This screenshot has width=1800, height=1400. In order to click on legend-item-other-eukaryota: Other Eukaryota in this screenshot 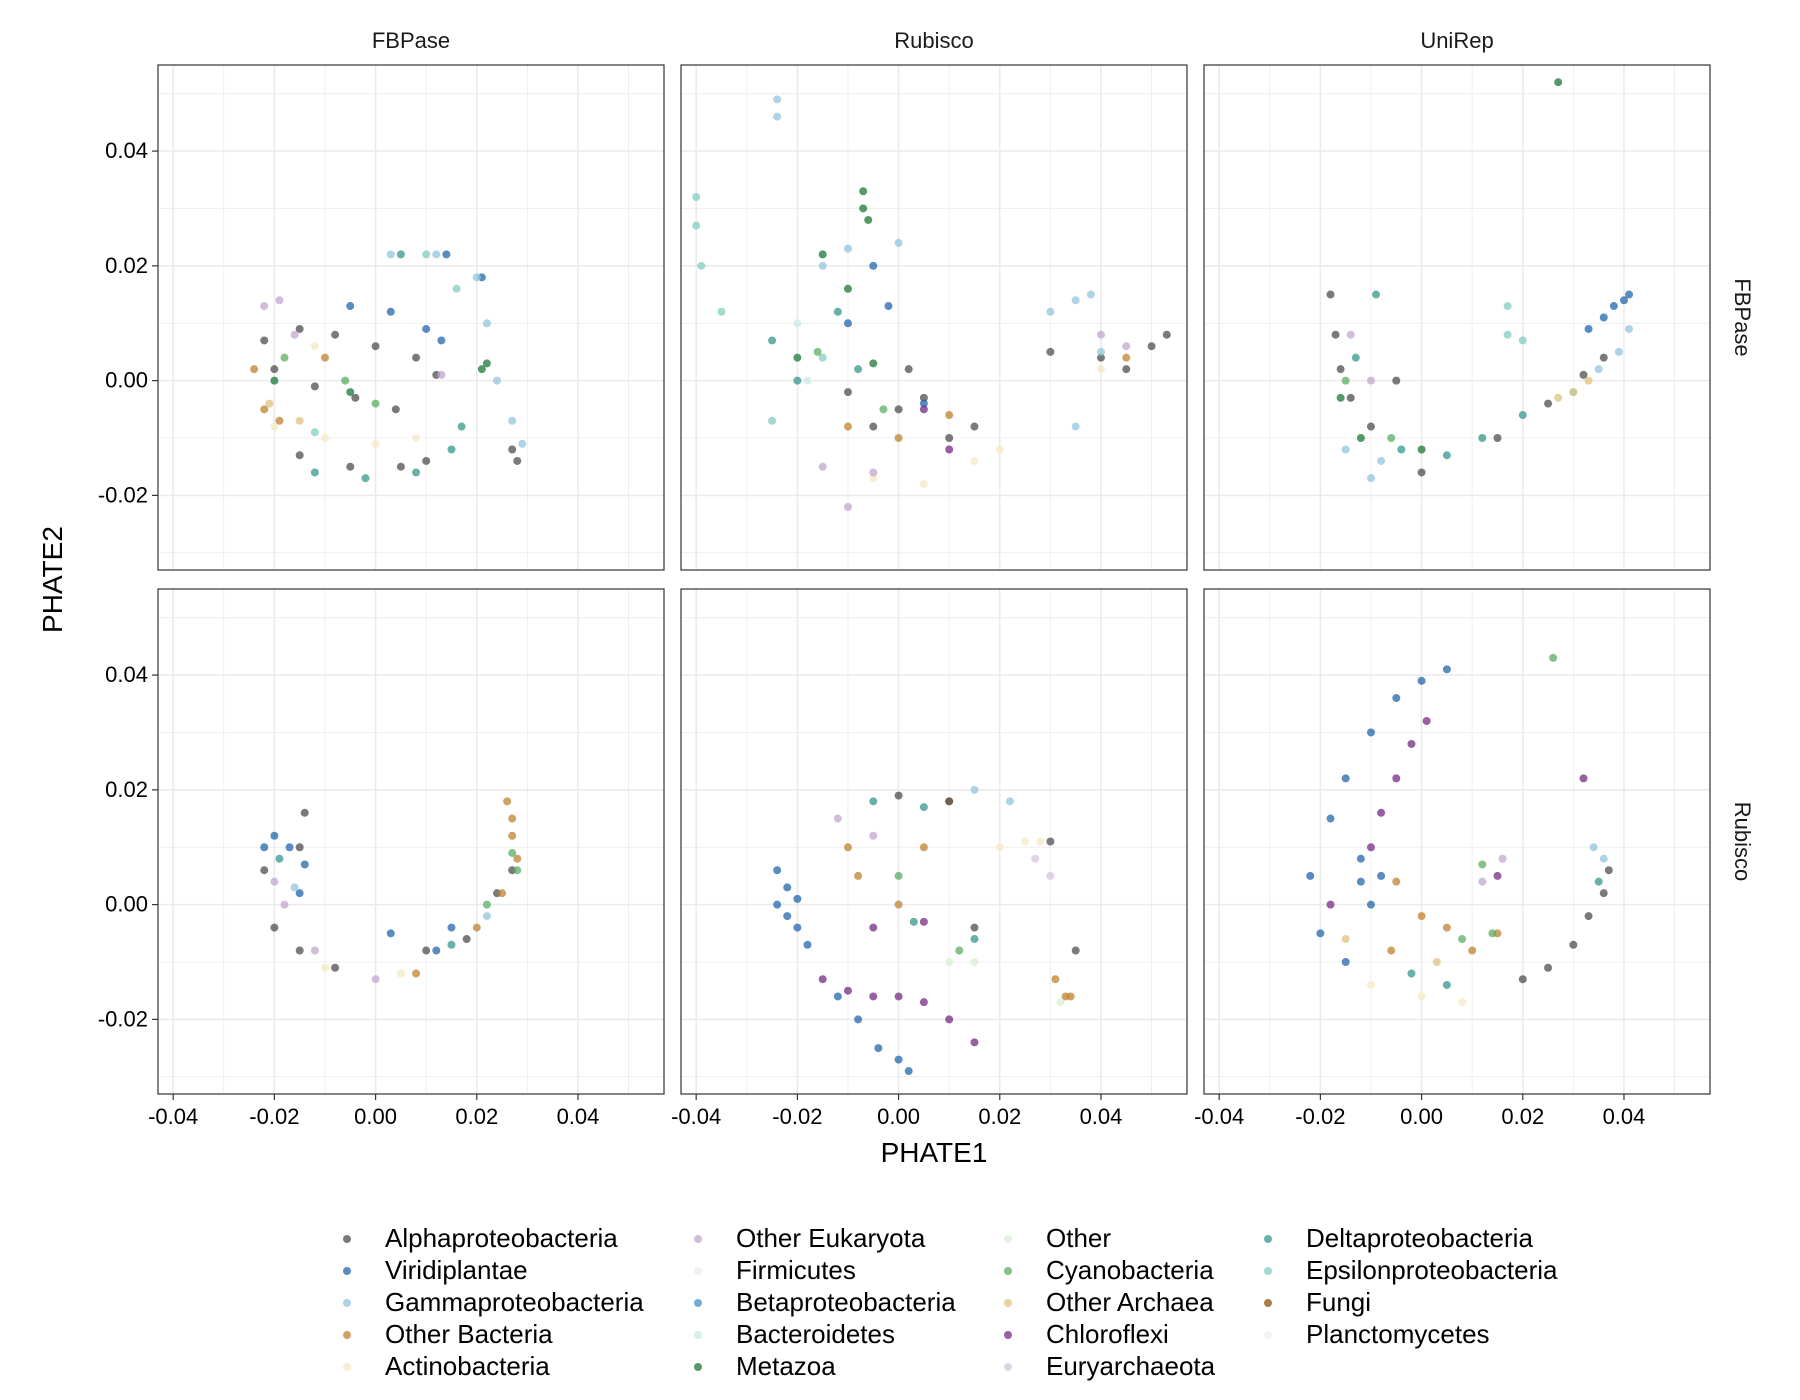, I will do `click(810, 1238)`.